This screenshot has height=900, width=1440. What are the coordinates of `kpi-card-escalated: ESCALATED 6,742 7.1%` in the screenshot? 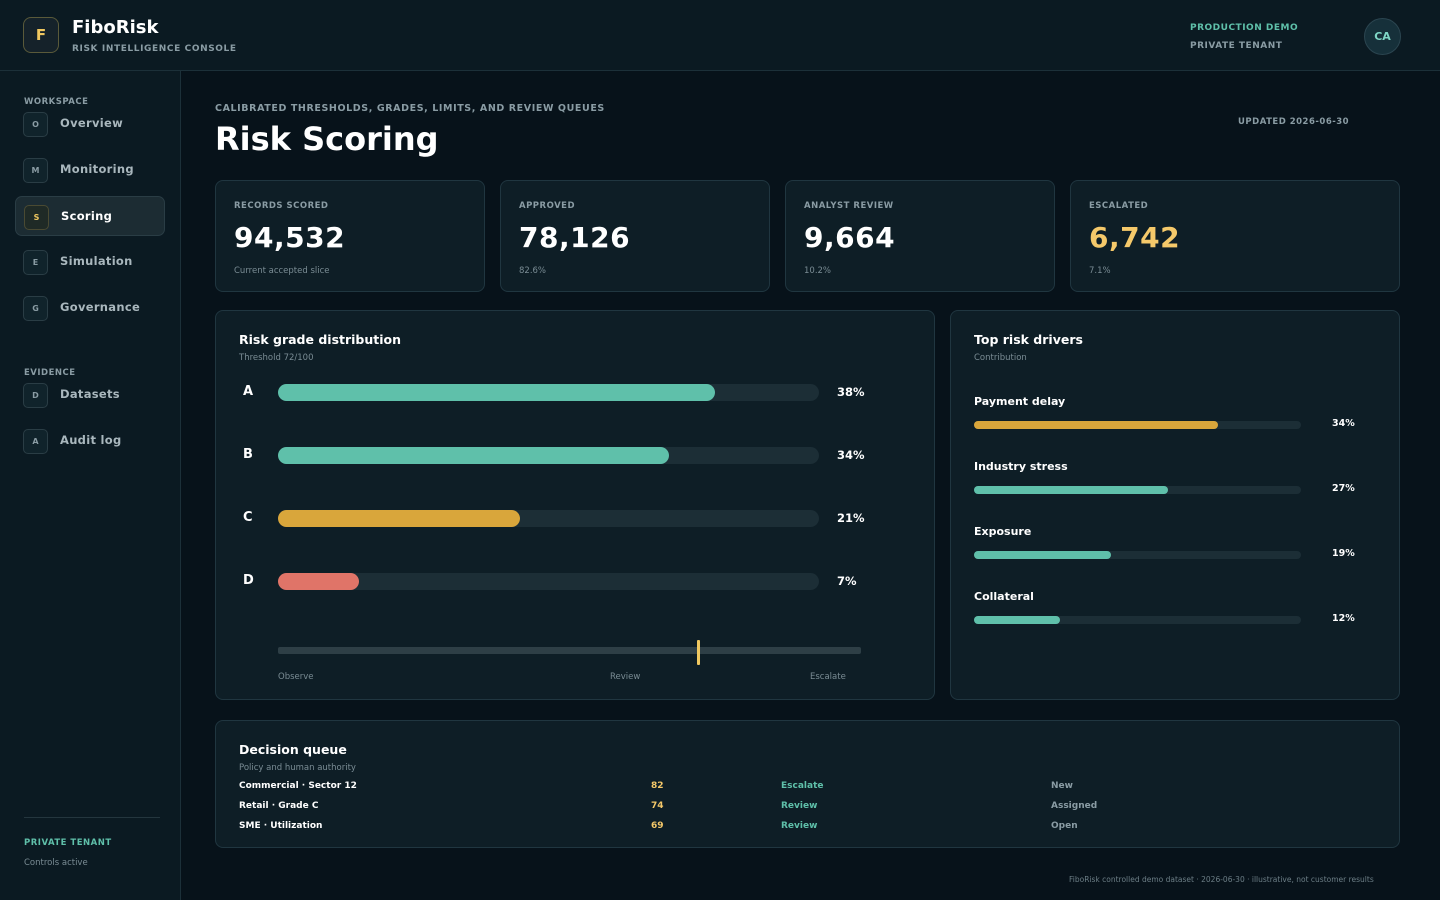 It's located at (1235, 236).